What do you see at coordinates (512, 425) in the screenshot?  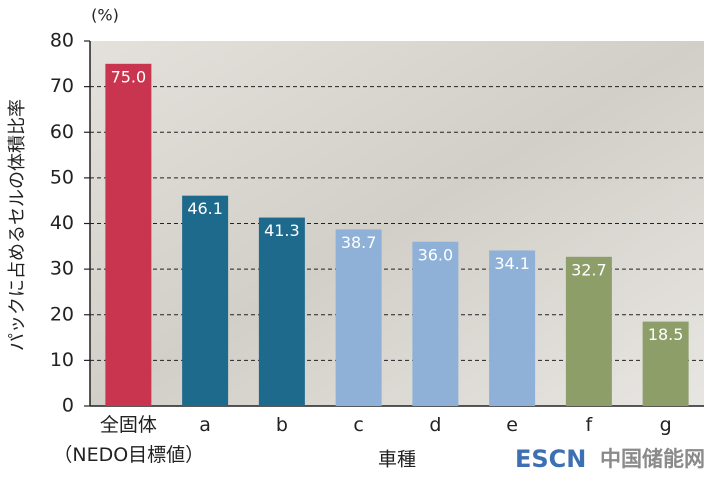 I see `x-tick-label: e` at bounding box center [512, 425].